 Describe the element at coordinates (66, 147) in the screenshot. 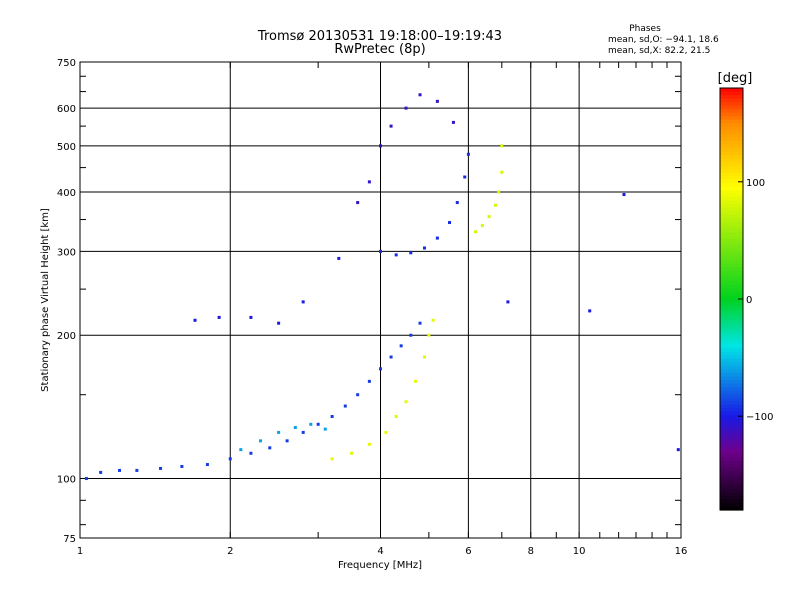

I see `y-tick-label: 500` at that location.